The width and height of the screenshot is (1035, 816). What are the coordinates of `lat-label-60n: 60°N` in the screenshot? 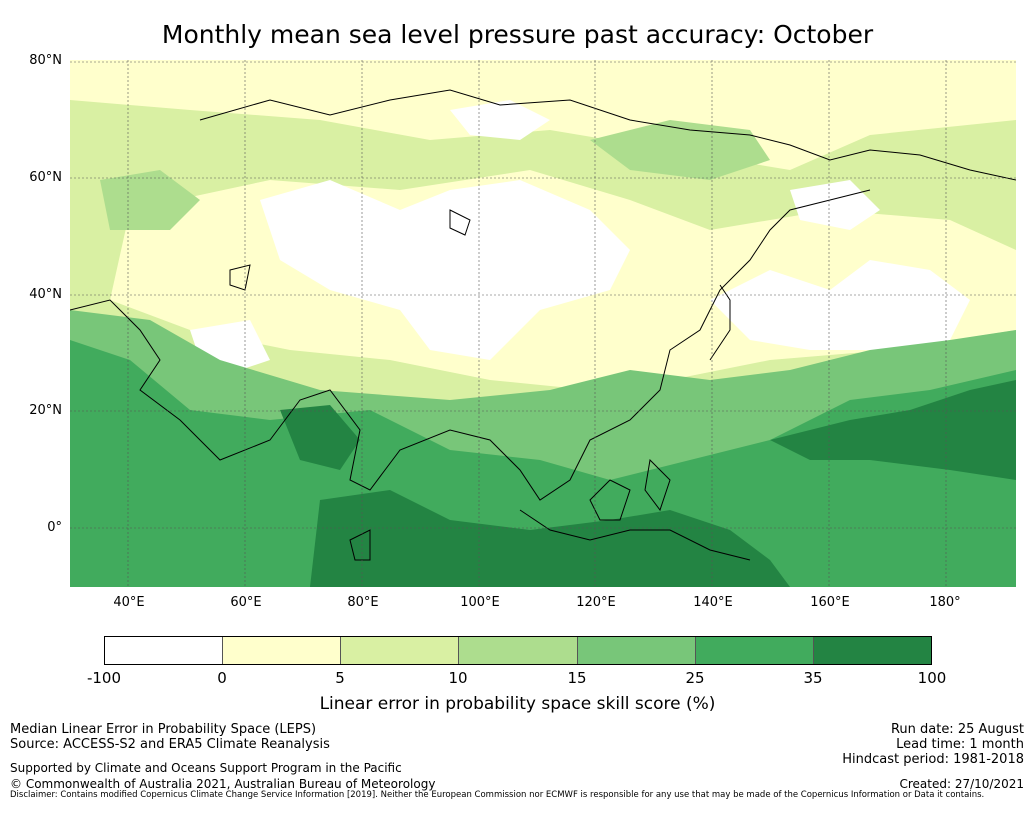 It's located at (45, 177).